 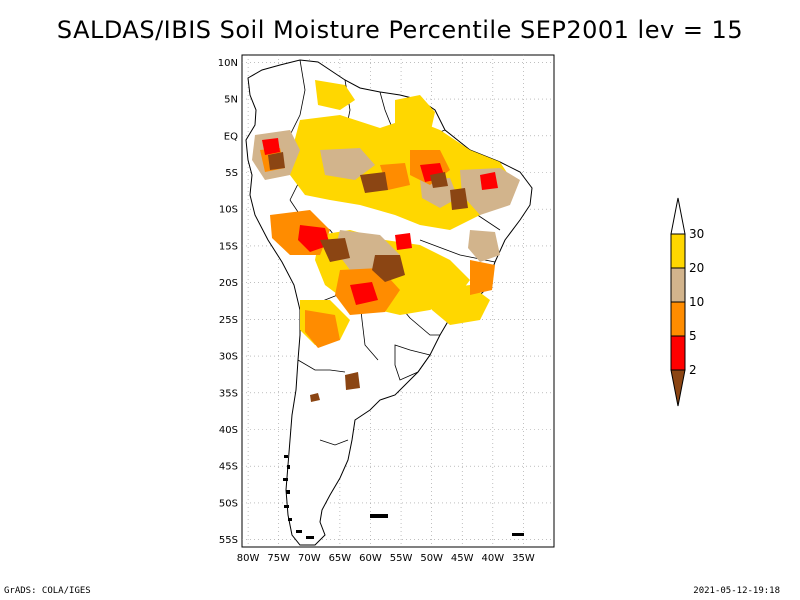 What do you see at coordinates (693, 370) in the screenshot?
I see `legend-tick-label: 2` at bounding box center [693, 370].